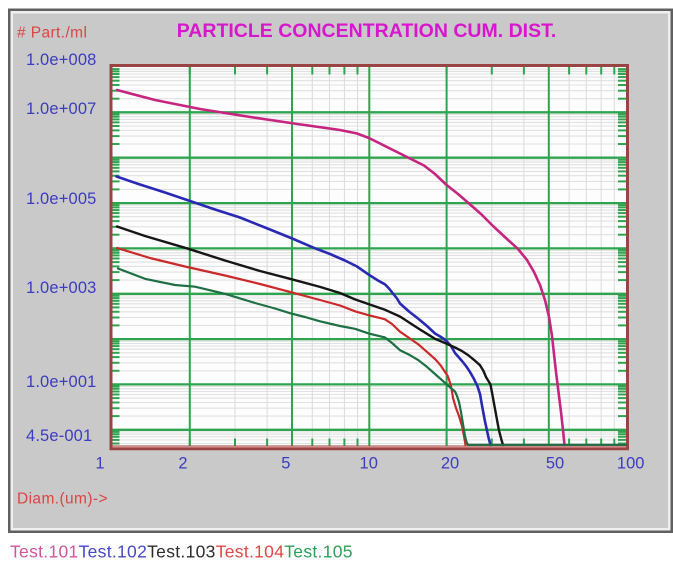 This screenshot has height=568, width=673. I want to click on svg-text: 10, so click(369, 464).